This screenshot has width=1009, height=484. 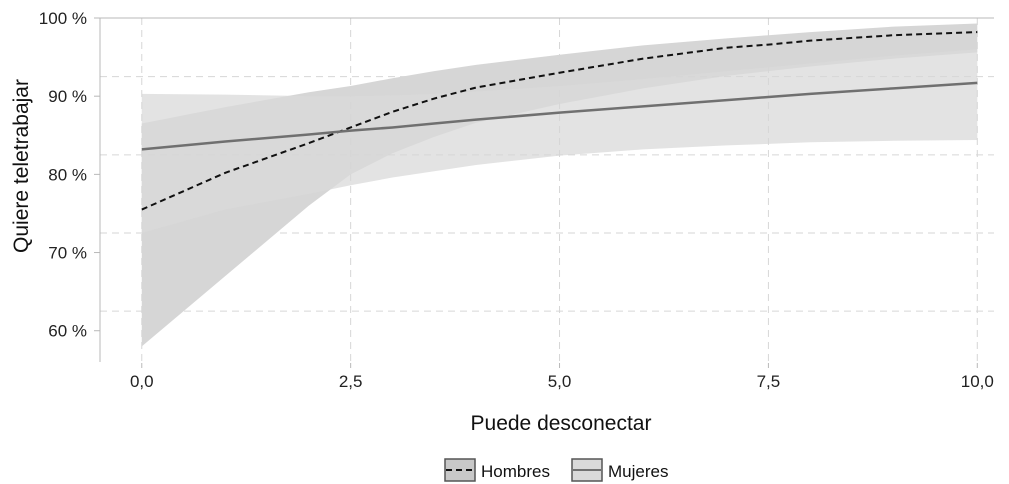 I want to click on x-tick-label: 0,0, so click(x=142, y=381).